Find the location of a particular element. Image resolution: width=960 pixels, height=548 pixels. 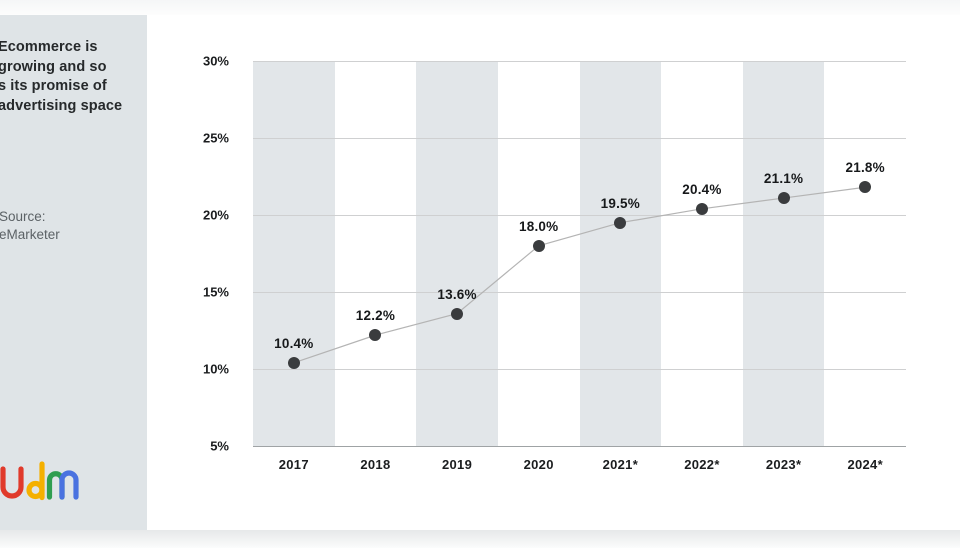

udm-logo-icon is located at coordinates (39, 481).